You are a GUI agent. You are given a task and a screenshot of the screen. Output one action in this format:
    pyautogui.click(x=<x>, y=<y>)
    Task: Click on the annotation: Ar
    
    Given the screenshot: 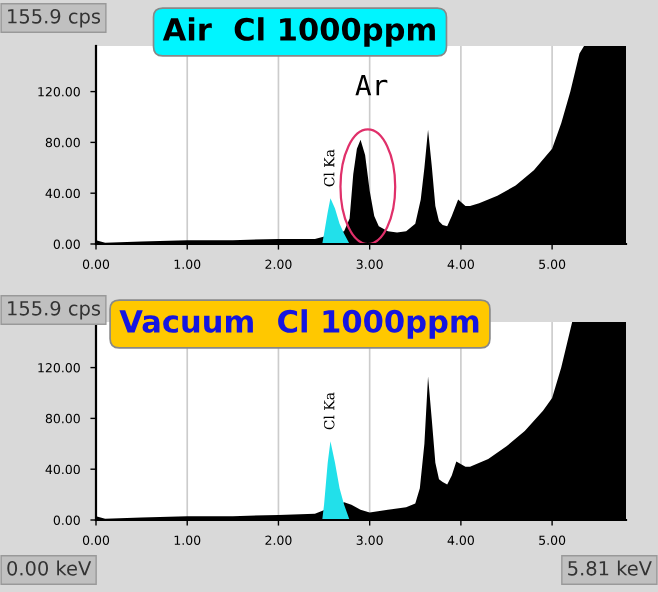 What is the action you would take?
    pyautogui.click(x=371, y=85)
    